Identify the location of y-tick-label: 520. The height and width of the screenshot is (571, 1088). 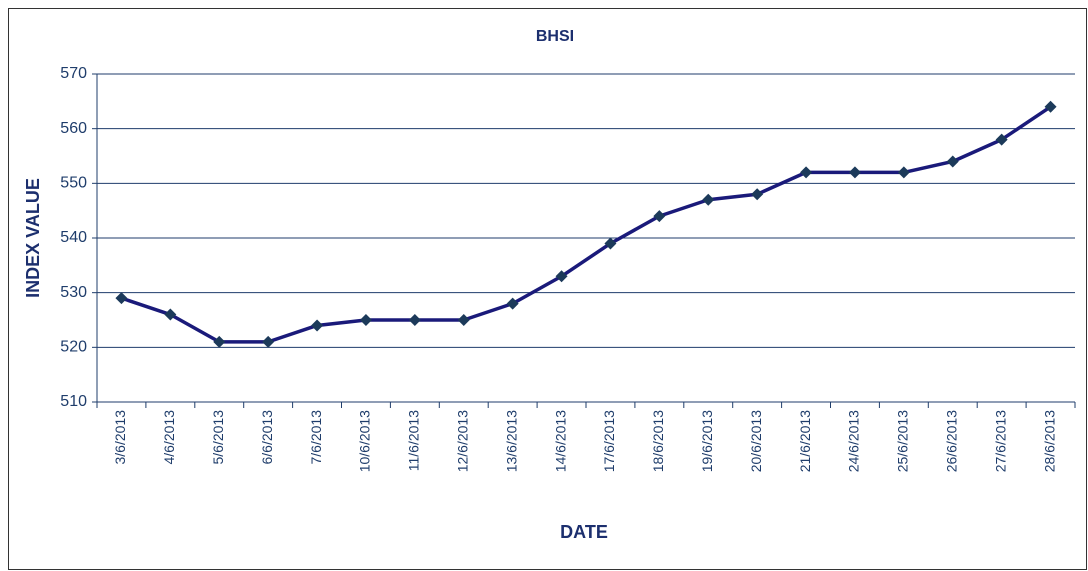
(73, 347).